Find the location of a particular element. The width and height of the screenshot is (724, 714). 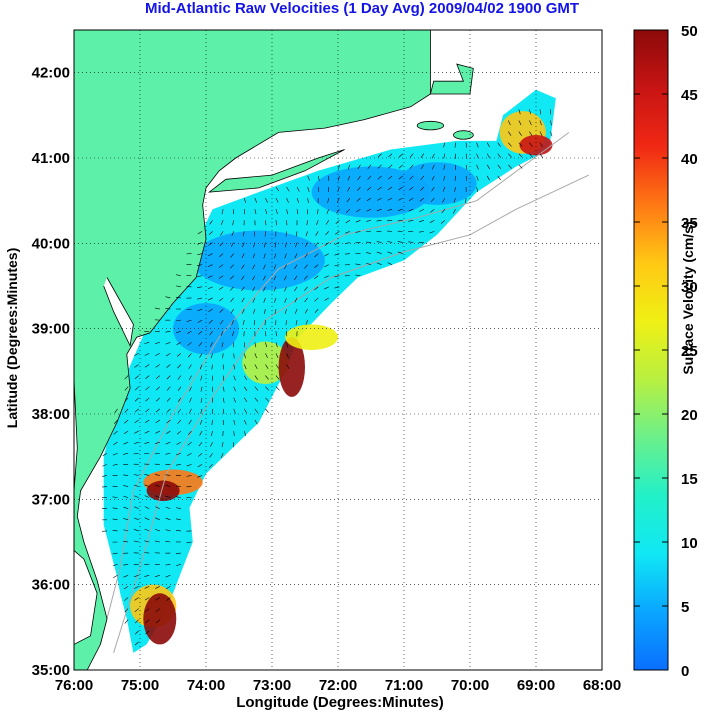

island is located at coordinates (430, 125).